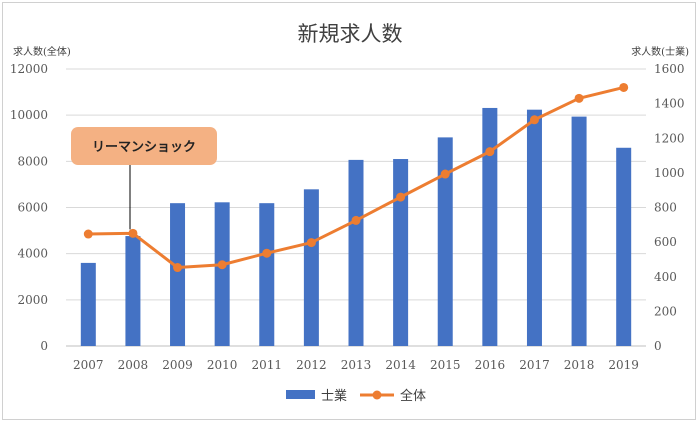 This screenshot has width=700, height=424. Describe the element at coordinates (334, 396) in the screenshot. I see `legend-label-bar: 士業` at that location.